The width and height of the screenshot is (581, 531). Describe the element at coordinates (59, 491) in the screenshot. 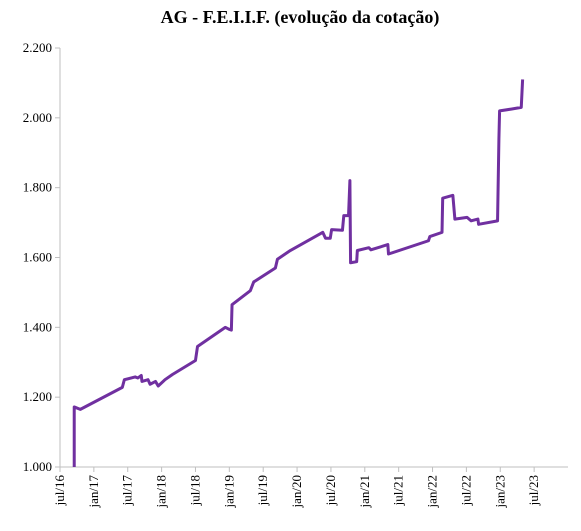

I see `x-tick-label: jul/16` at that location.